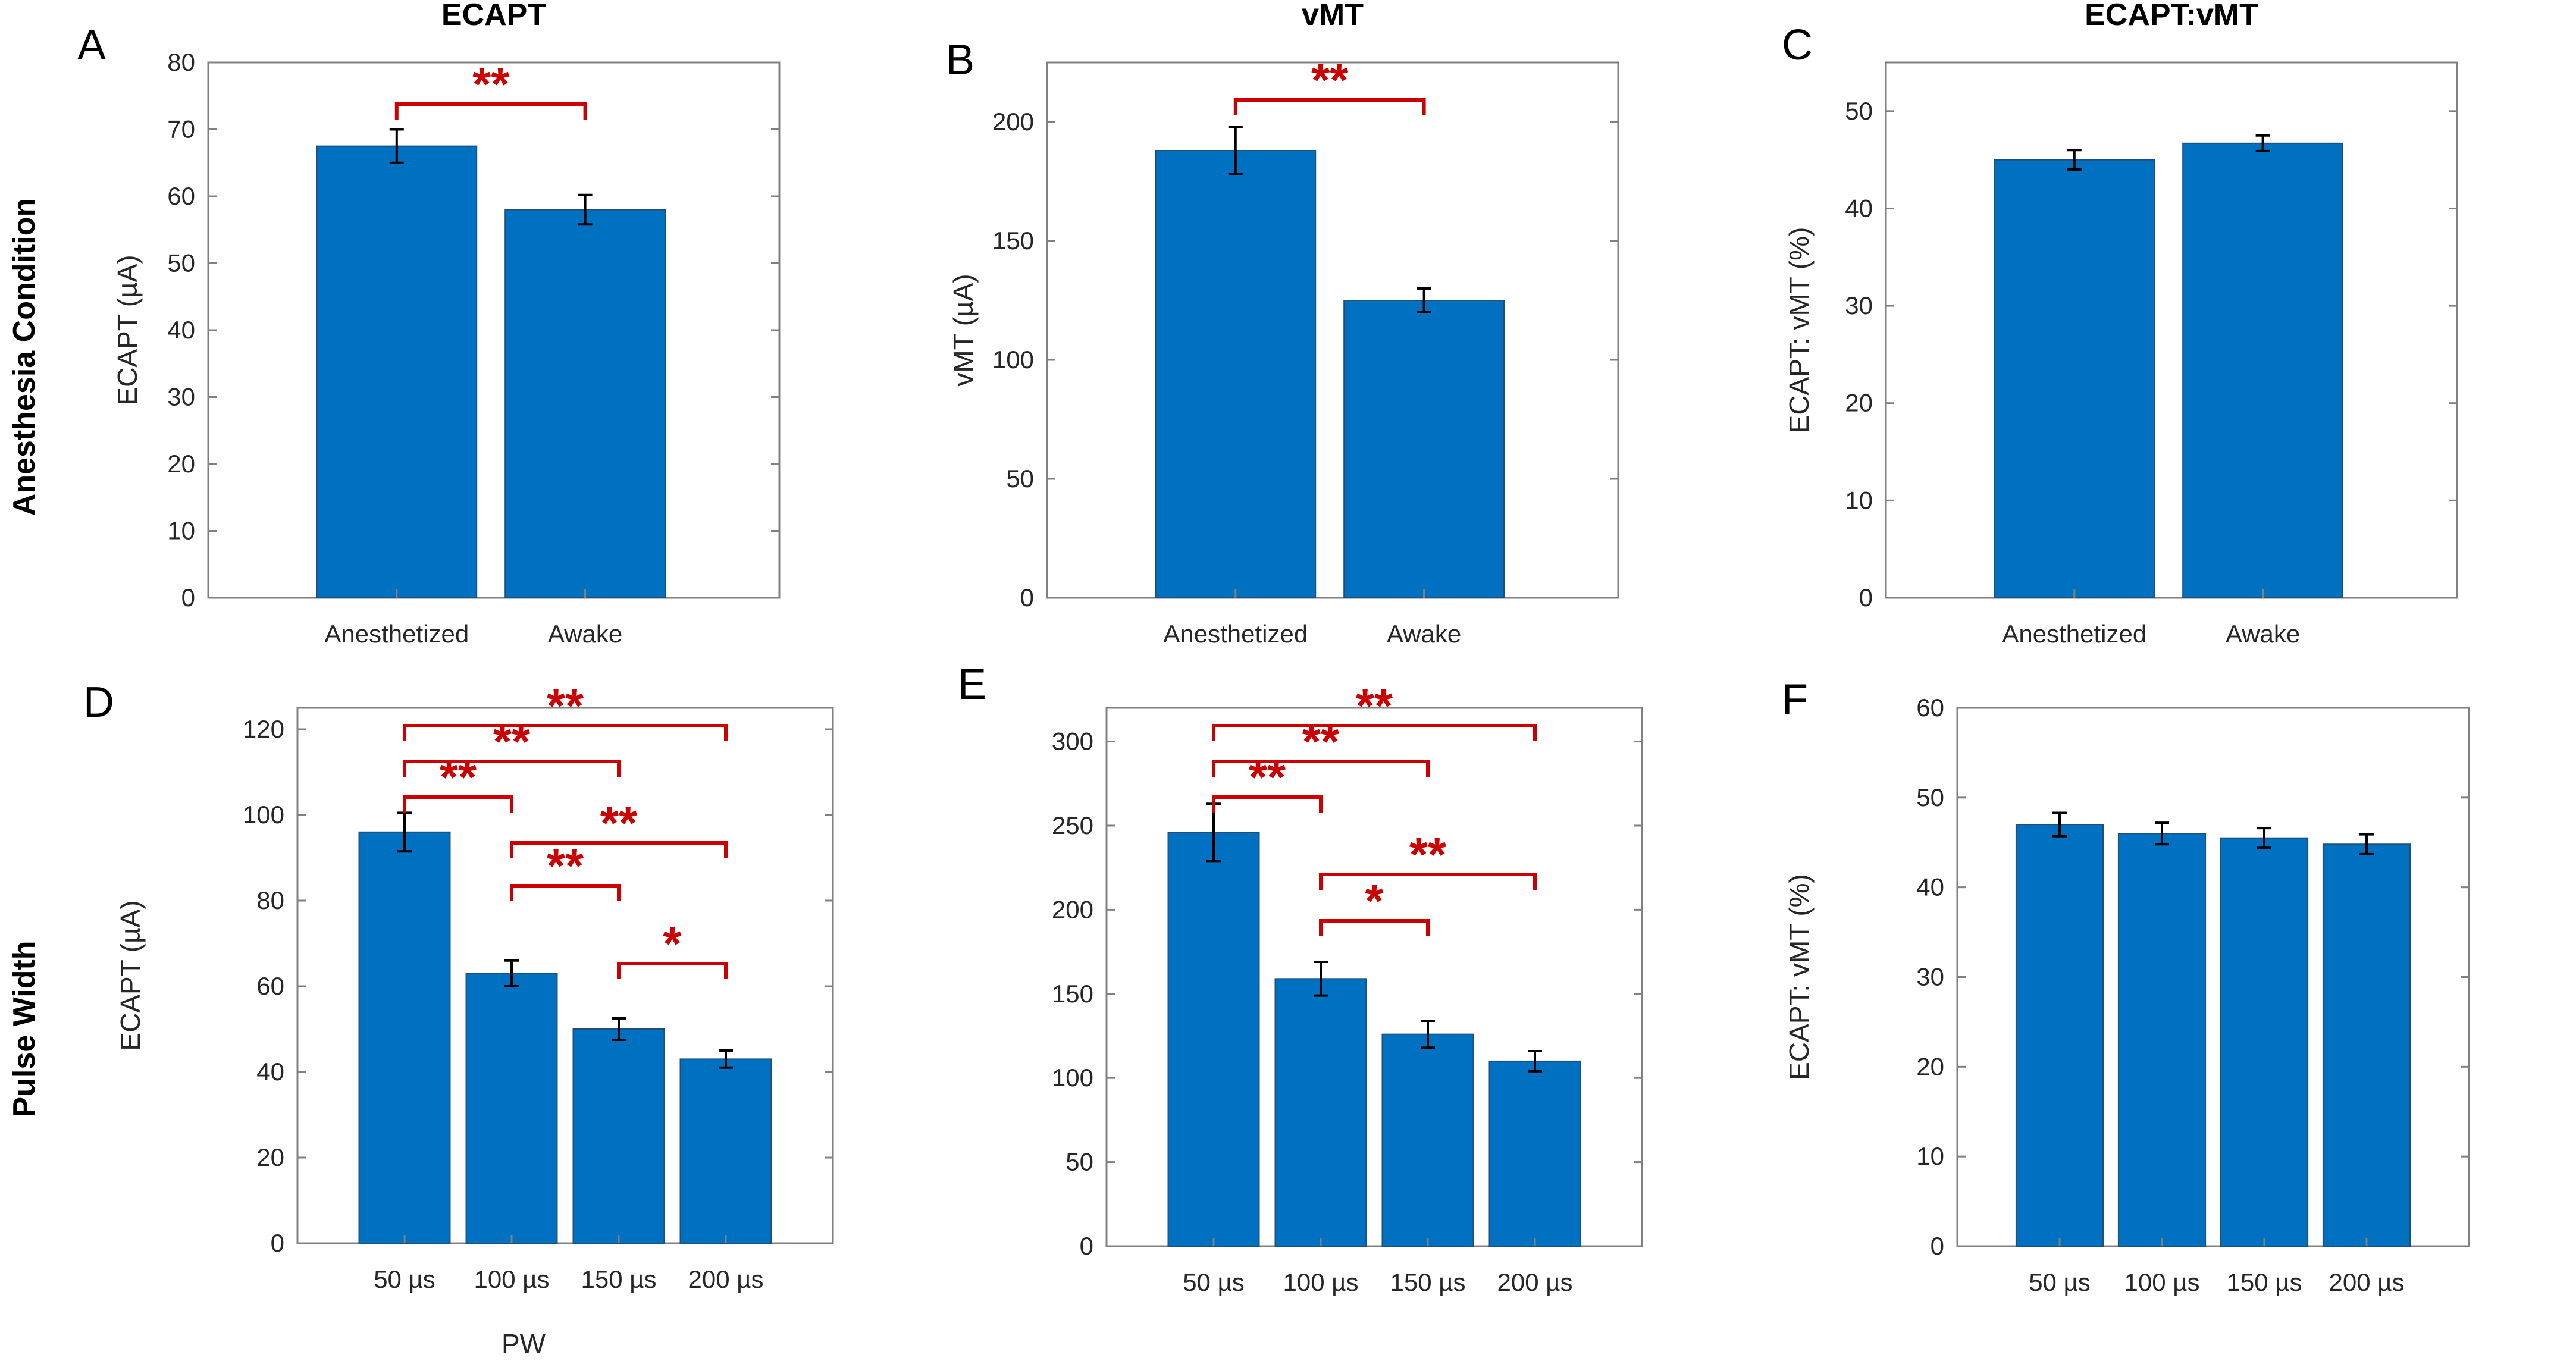 This screenshot has height=1361, width=2576. I want to click on y-tick-label: 70, so click(181, 129).